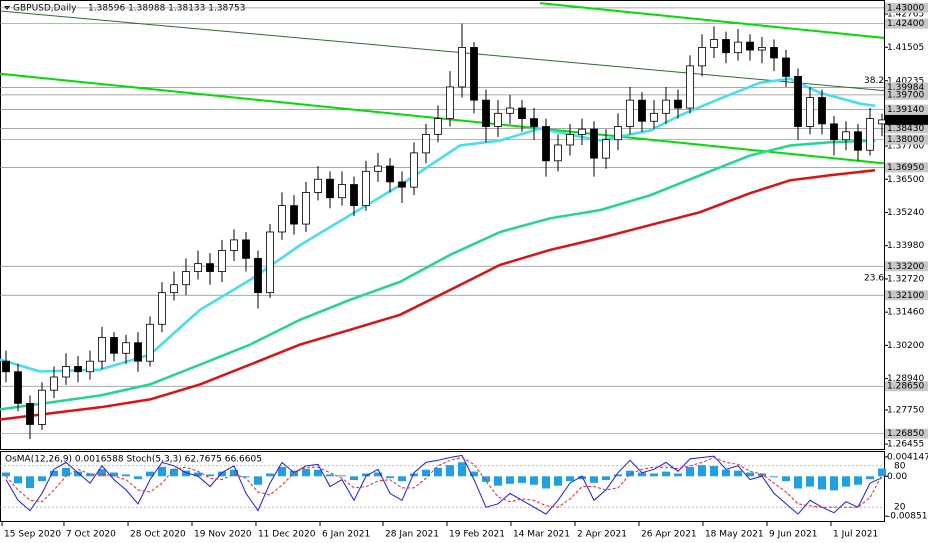 The image size is (928, 543). Describe the element at coordinates (287, 535) in the screenshot. I see `x-tick-label: 11 Dec 2020` at that location.